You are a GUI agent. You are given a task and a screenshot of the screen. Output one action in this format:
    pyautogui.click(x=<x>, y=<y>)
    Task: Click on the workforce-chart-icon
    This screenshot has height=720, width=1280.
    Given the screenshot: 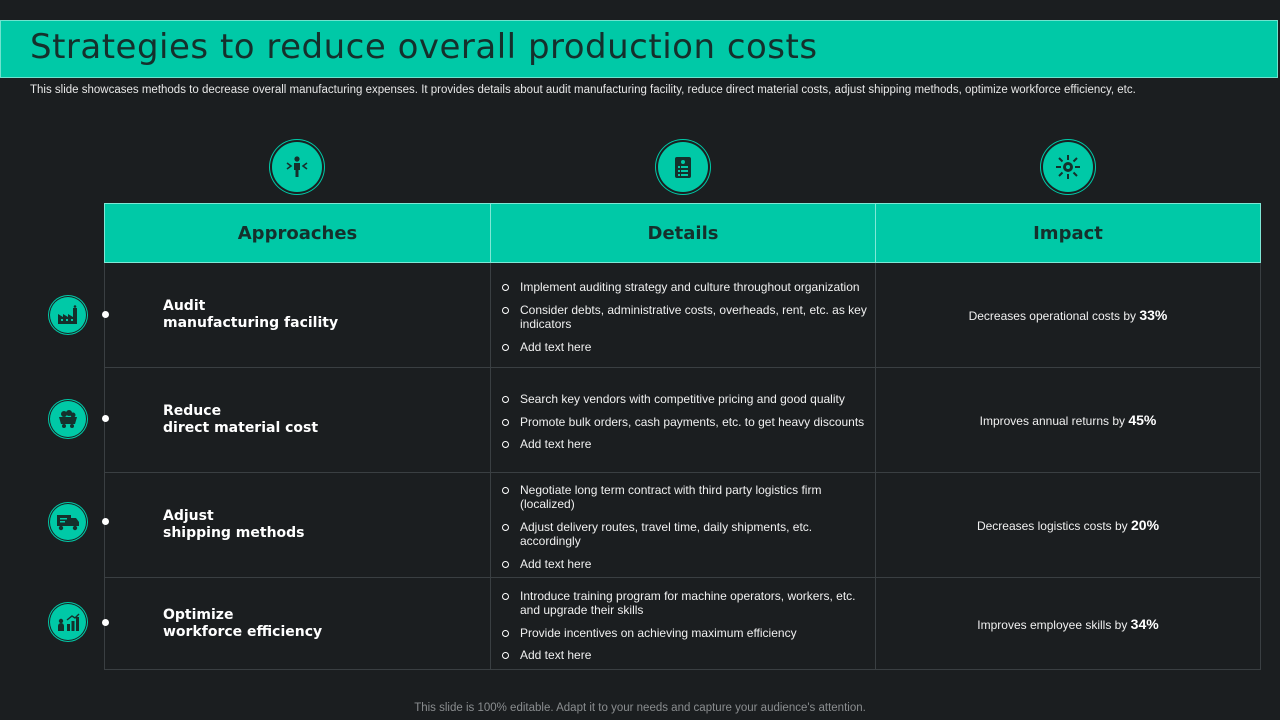 What is the action you would take?
    pyautogui.click(x=68, y=622)
    